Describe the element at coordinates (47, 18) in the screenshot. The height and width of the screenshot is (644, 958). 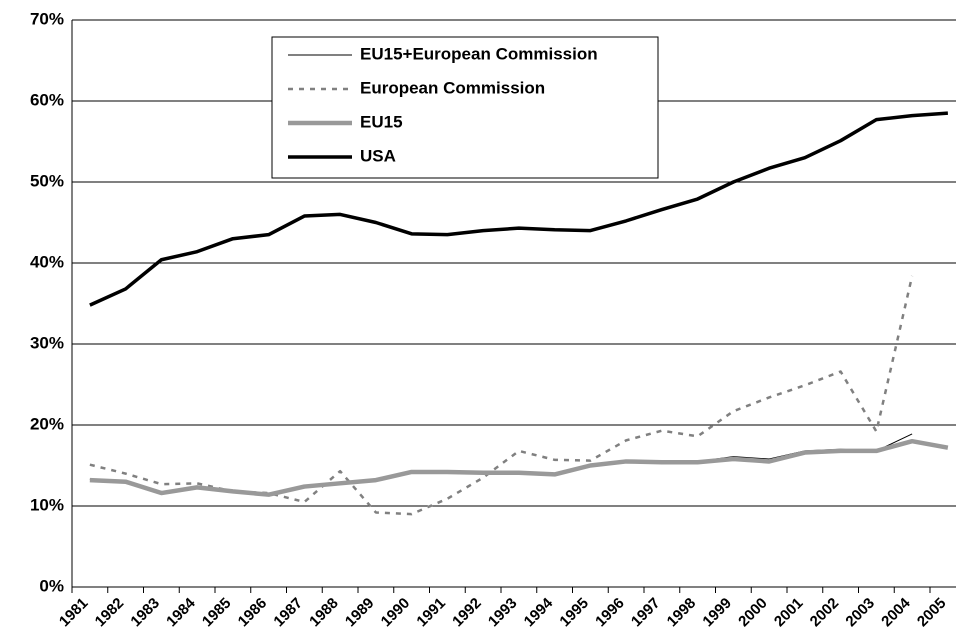
I see `y-tick-label: 70%` at that location.